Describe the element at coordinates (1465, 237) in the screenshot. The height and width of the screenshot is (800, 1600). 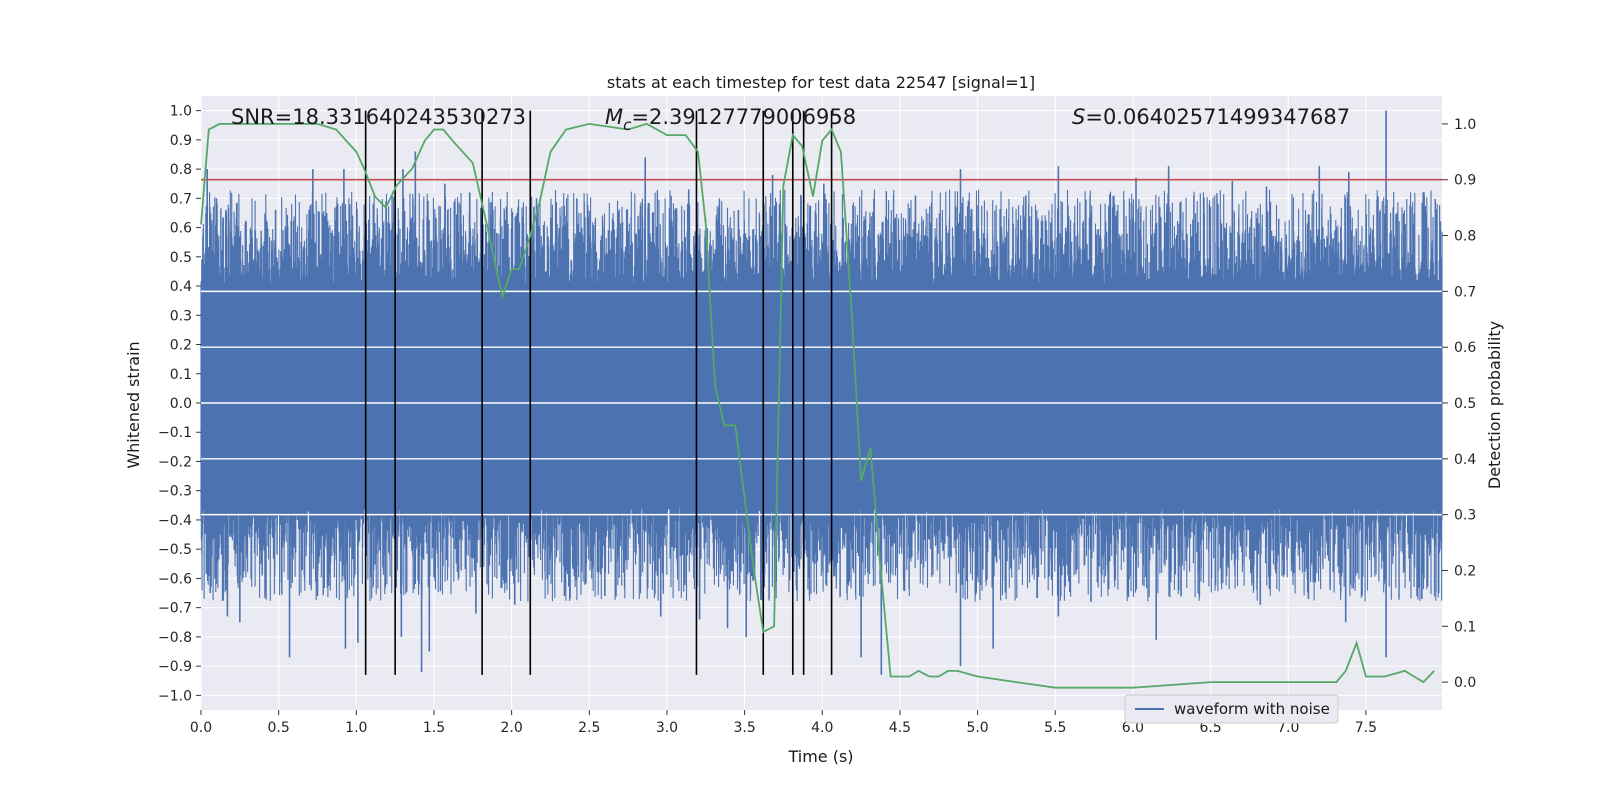
I see `y2-tick-label: 0.8` at that location.